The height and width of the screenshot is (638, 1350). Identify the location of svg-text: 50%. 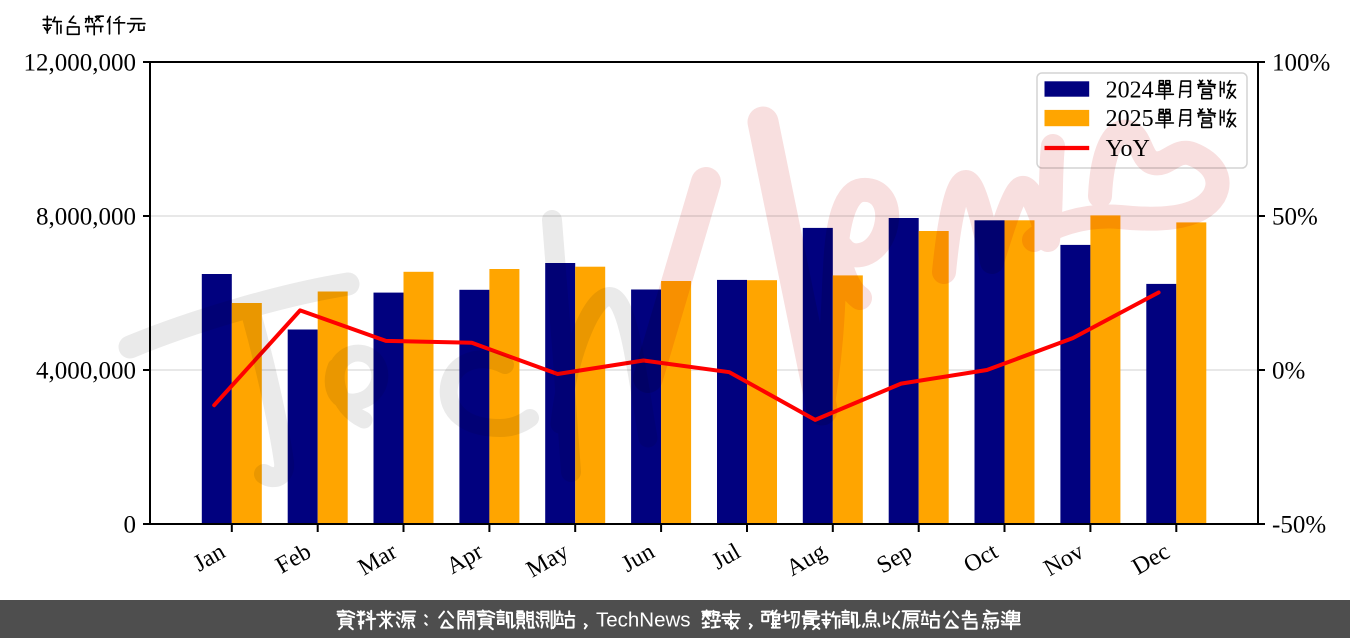
(1295, 217).